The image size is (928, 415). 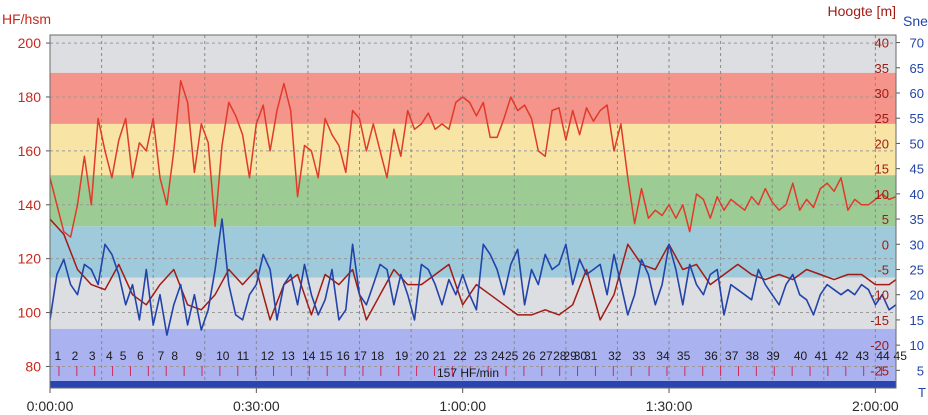 What do you see at coordinates (198, 356) in the screenshot?
I see `lap-label: 9` at bounding box center [198, 356].